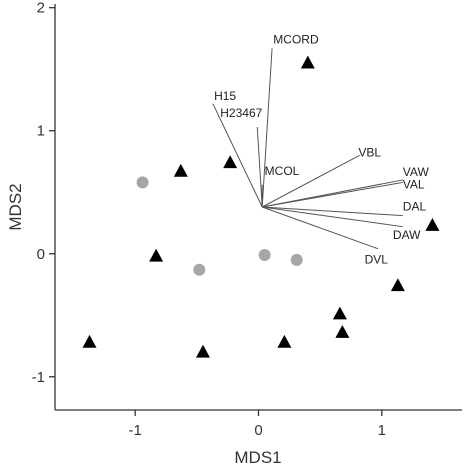 This screenshot has height=474, width=474. Describe the element at coordinates (414, 185) in the screenshot. I see `vector-label-val: VAL` at that location.